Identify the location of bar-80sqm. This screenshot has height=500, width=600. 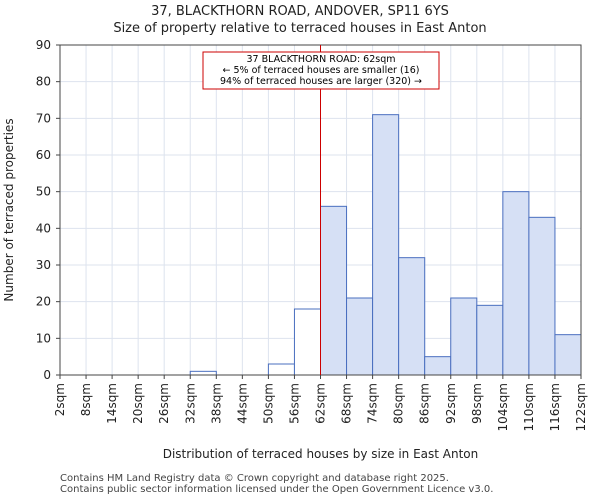
(412, 316).